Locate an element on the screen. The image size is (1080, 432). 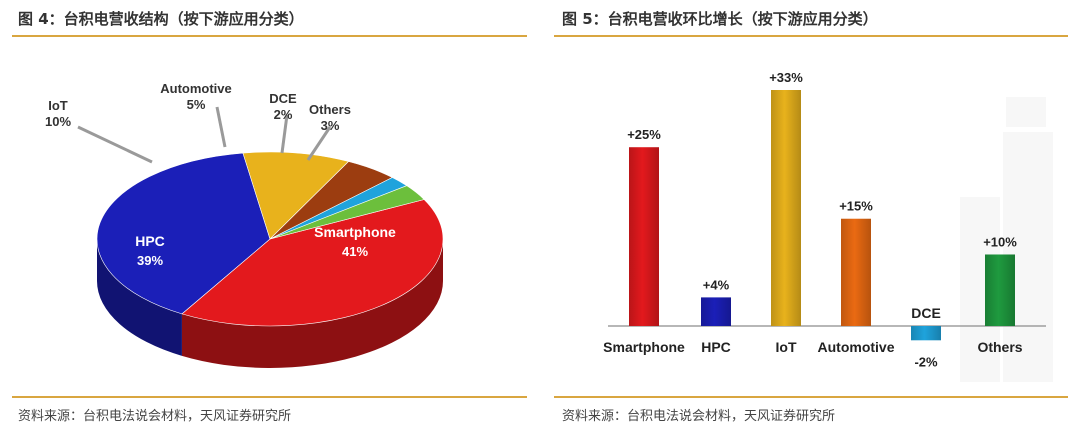
pie-slice-iot is located at coordinates (296, 195).